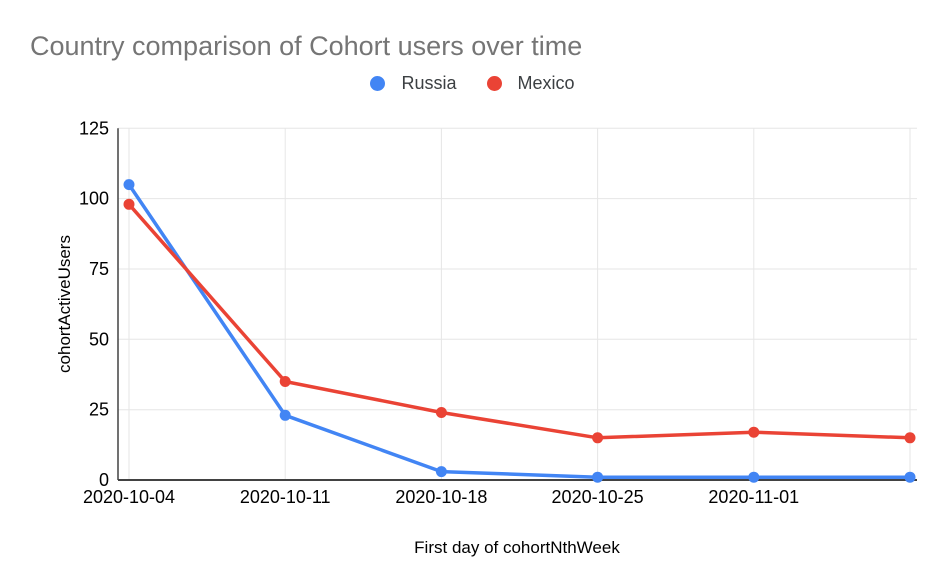  What do you see at coordinates (94, 199) in the screenshot?
I see `y-tick-label: 100` at bounding box center [94, 199].